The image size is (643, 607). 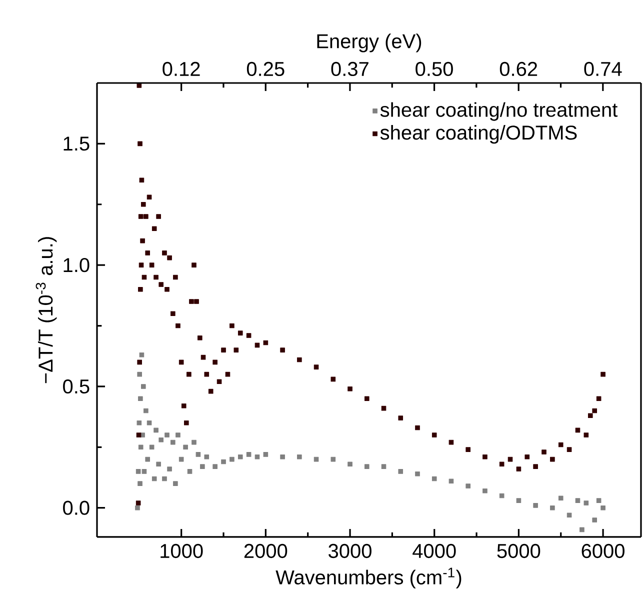 I want to click on x2-tick-label: 0.74, so click(x=603, y=69).